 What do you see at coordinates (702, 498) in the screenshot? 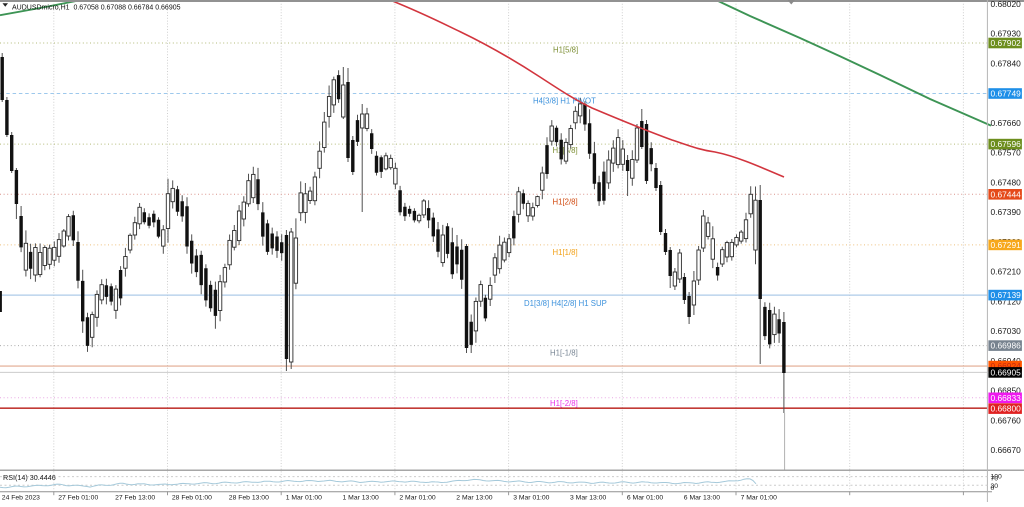
I see `svg-text: 6 Mar 13:00` at bounding box center [702, 498].